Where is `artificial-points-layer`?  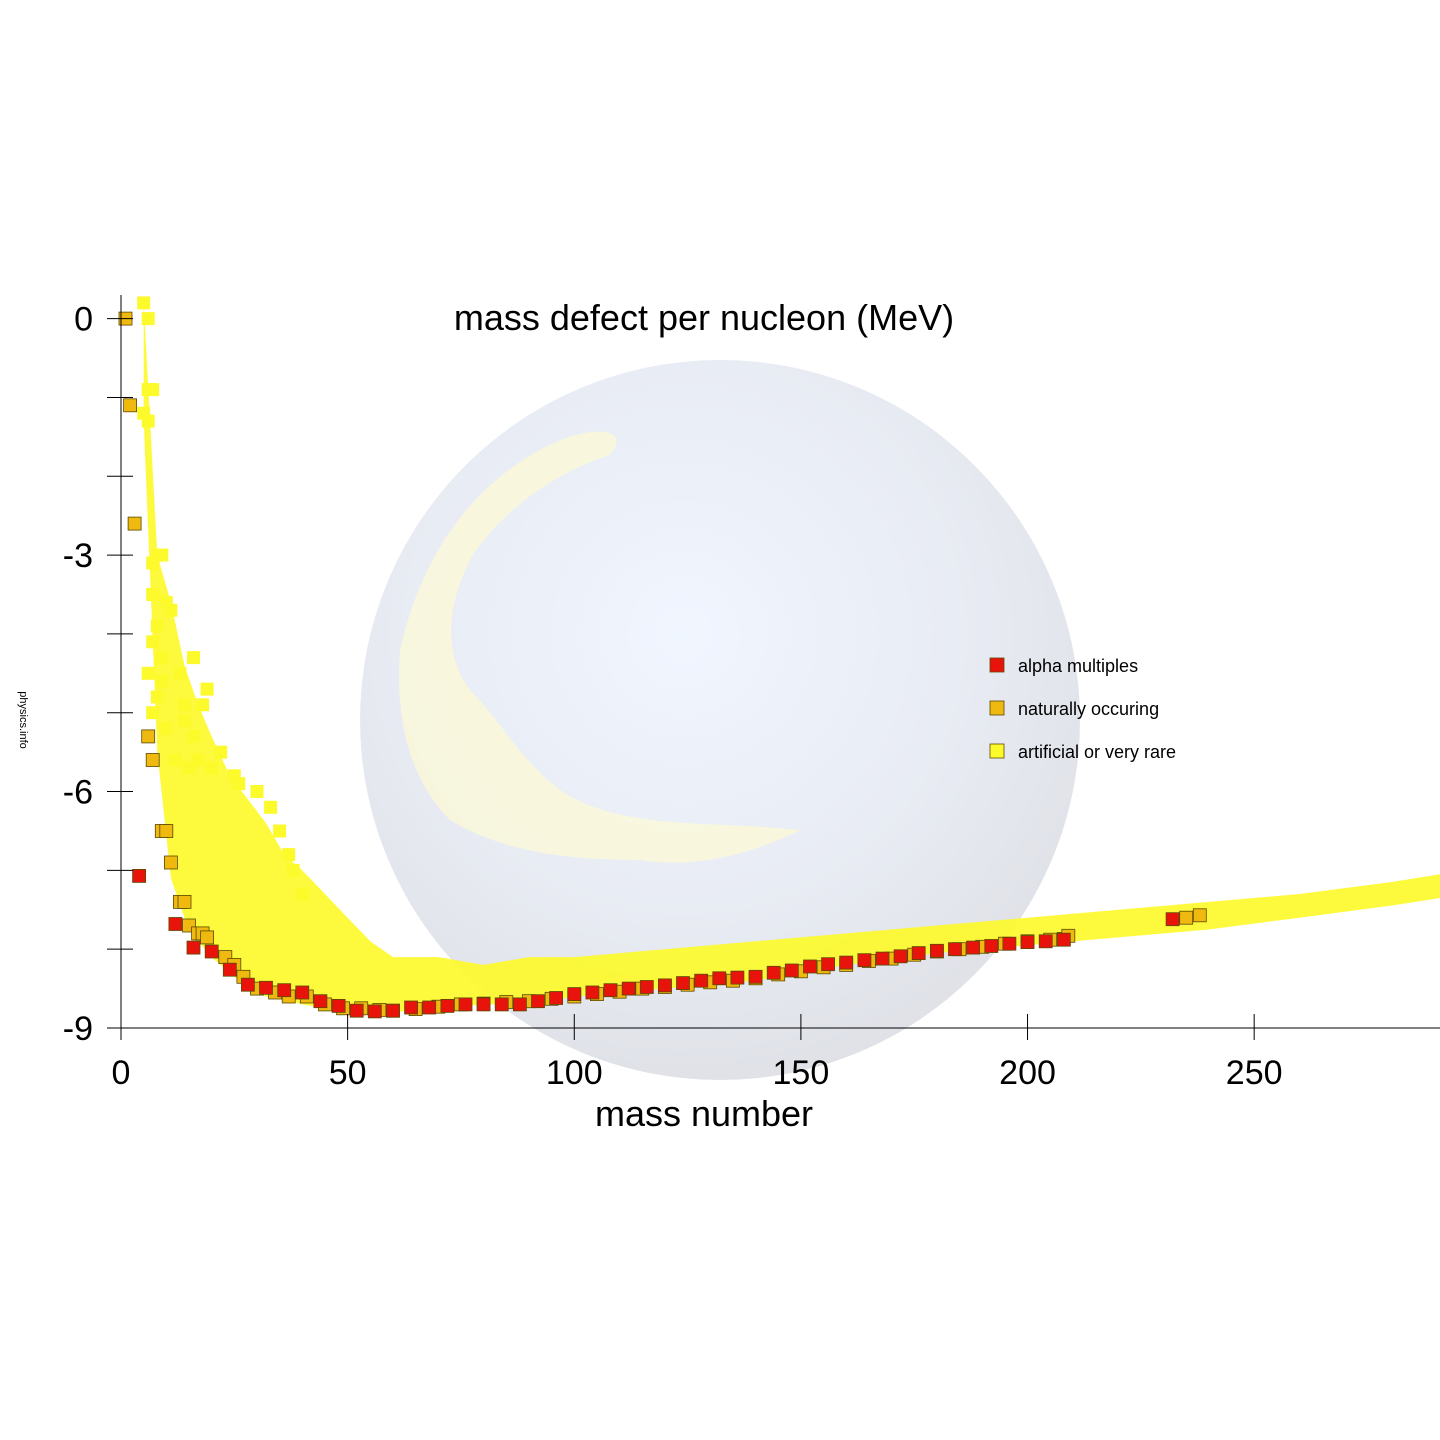
artificial-points-layer is located at coordinates (223, 598).